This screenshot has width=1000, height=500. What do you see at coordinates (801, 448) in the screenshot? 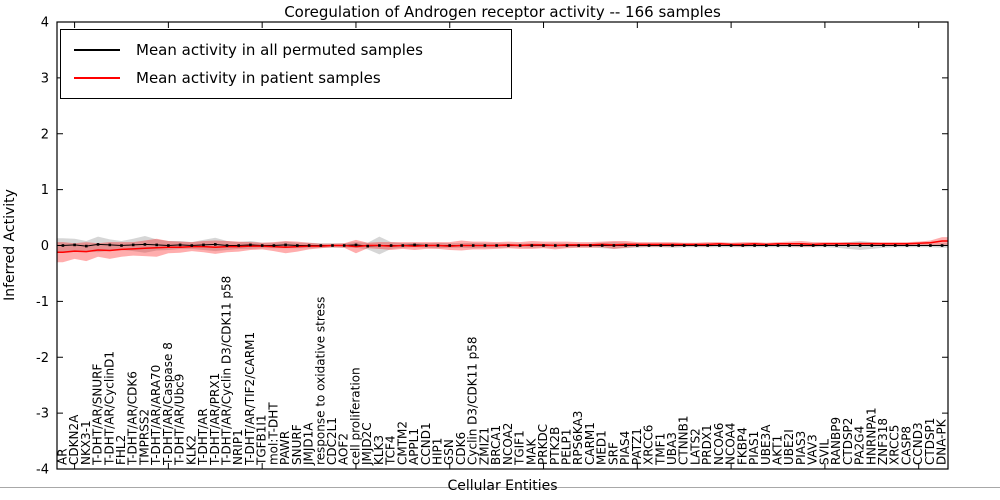
I see `x-tick-label: PIAS3` at bounding box center [801, 448].